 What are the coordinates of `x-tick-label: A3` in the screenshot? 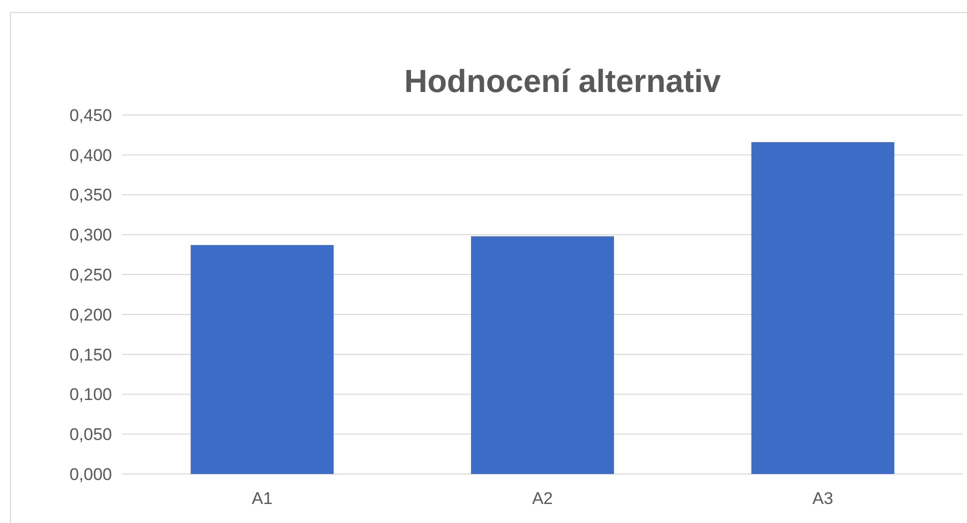 It's located at (823, 498).